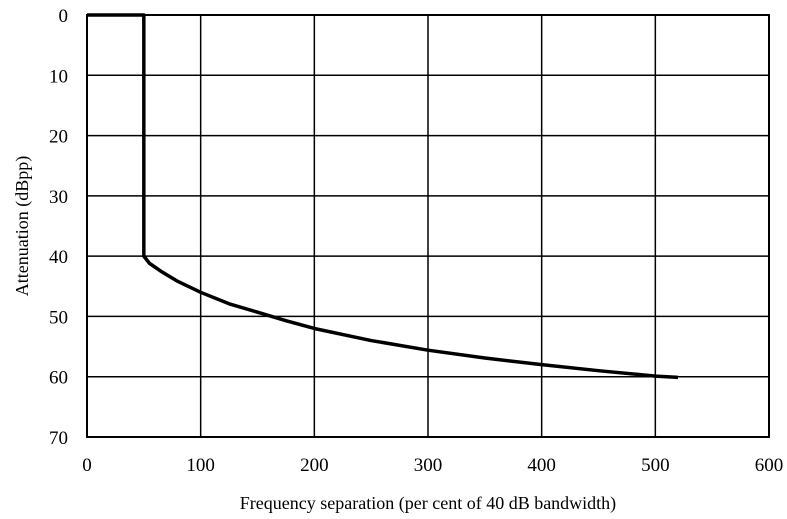 This screenshot has height=519, width=787. What do you see at coordinates (58, 76) in the screenshot?
I see `y-tick-label: 10` at bounding box center [58, 76].